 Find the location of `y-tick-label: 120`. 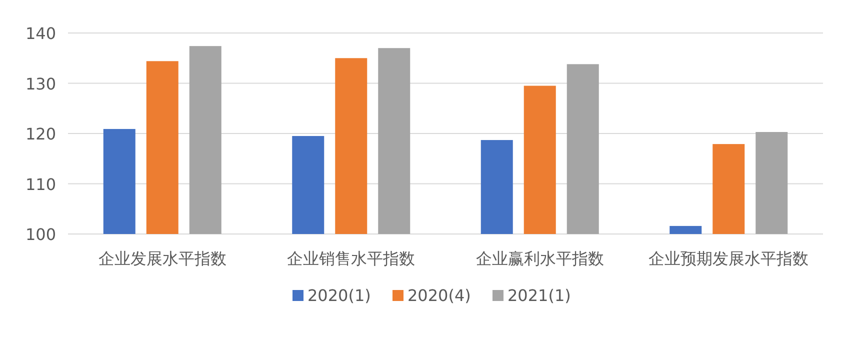

y-tick-label: 120 is located at coordinates (40, 134).